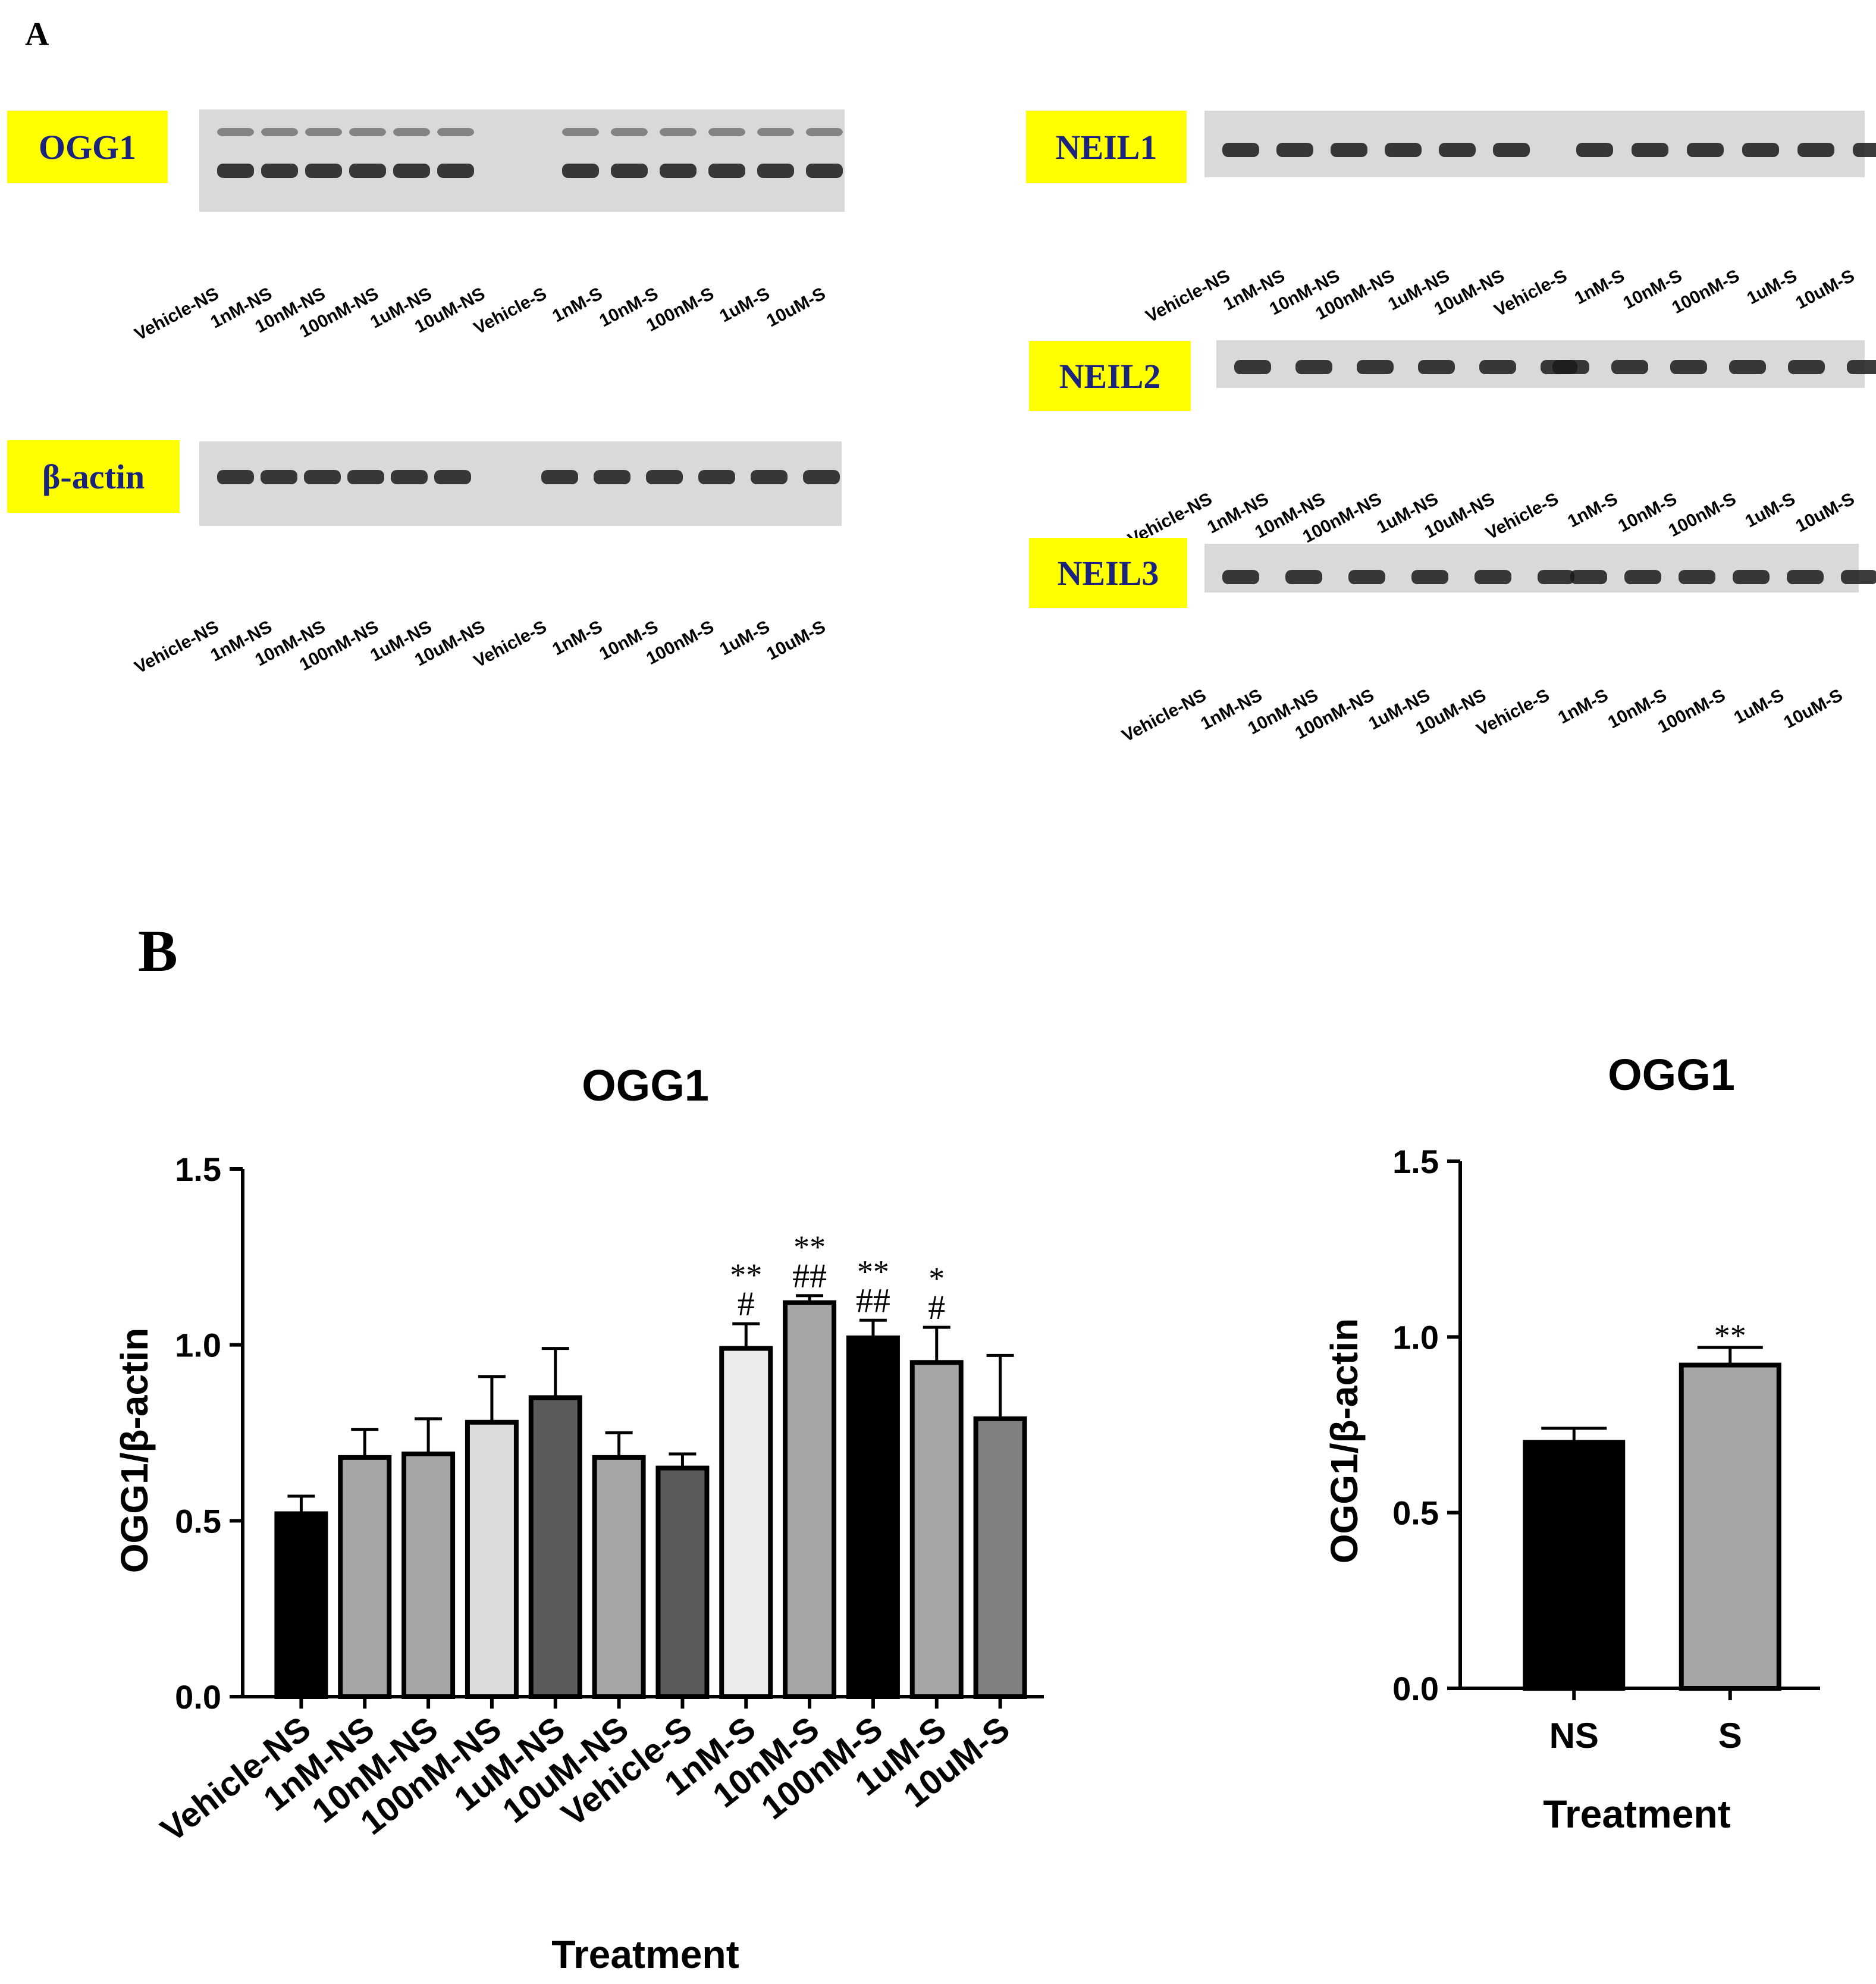  I want to click on neil3-membrane, so click(1531, 568).